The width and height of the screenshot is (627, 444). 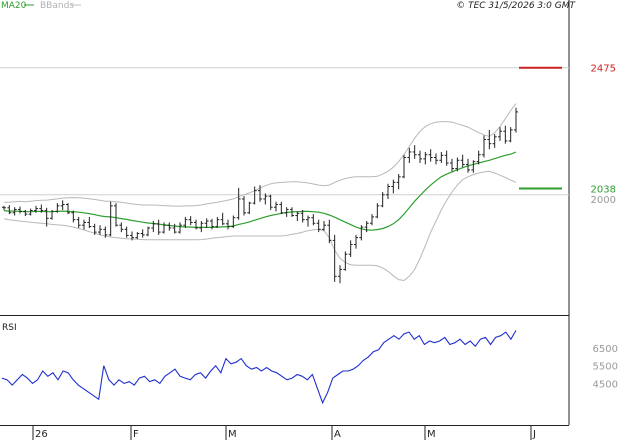 What do you see at coordinates (603, 69) in the screenshot?
I see `price-tick-label: 2475` at bounding box center [603, 69].